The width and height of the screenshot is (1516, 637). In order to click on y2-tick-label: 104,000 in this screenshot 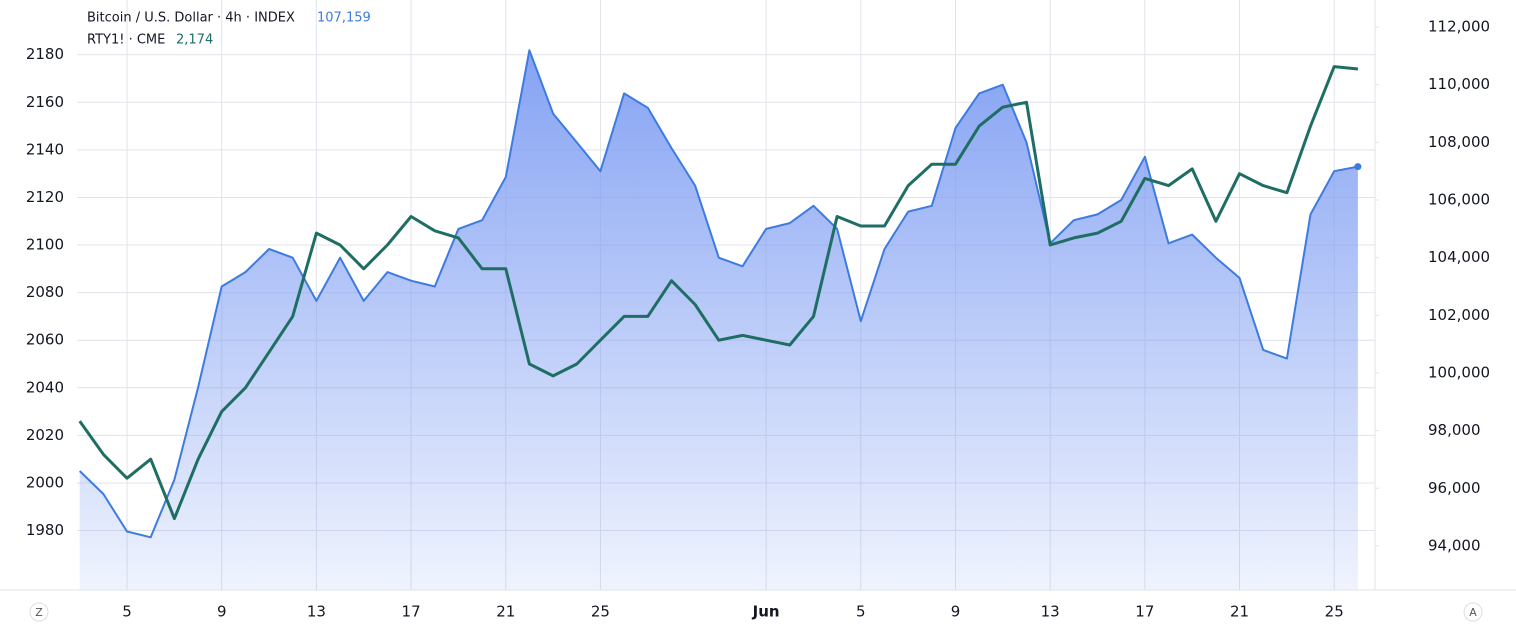, I will do `click(1459, 257)`.